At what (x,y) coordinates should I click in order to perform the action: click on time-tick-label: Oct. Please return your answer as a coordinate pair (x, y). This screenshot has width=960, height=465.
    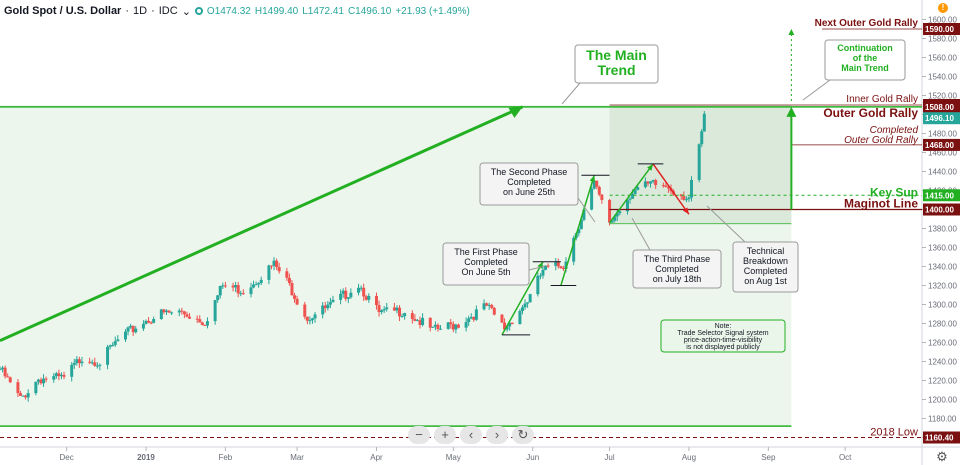
    Looking at the image, I should click on (845, 457).